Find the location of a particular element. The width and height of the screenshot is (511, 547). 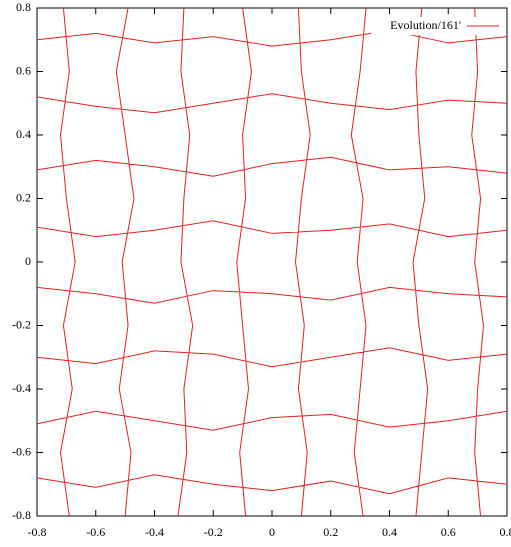

x-tick-label: -0.8 is located at coordinates (37, 532).